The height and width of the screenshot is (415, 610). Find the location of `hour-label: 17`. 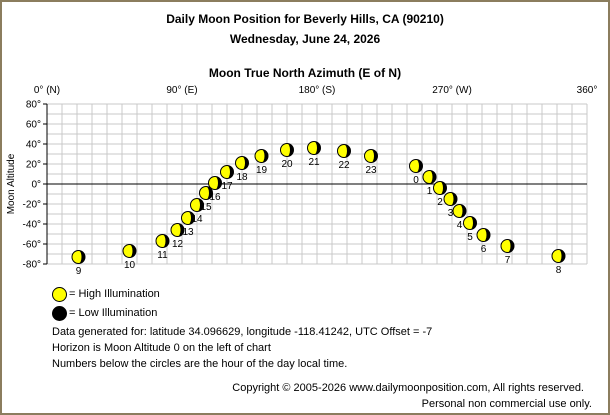

hour-label: 17 is located at coordinates (227, 186).